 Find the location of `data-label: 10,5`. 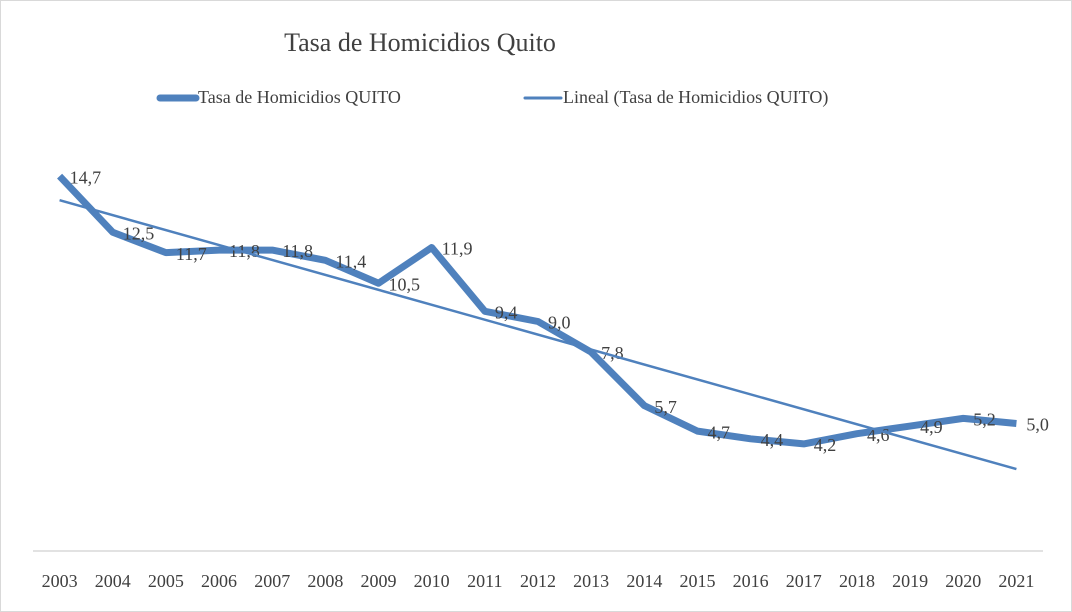

data-label: 10,5 is located at coordinates (405, 284).